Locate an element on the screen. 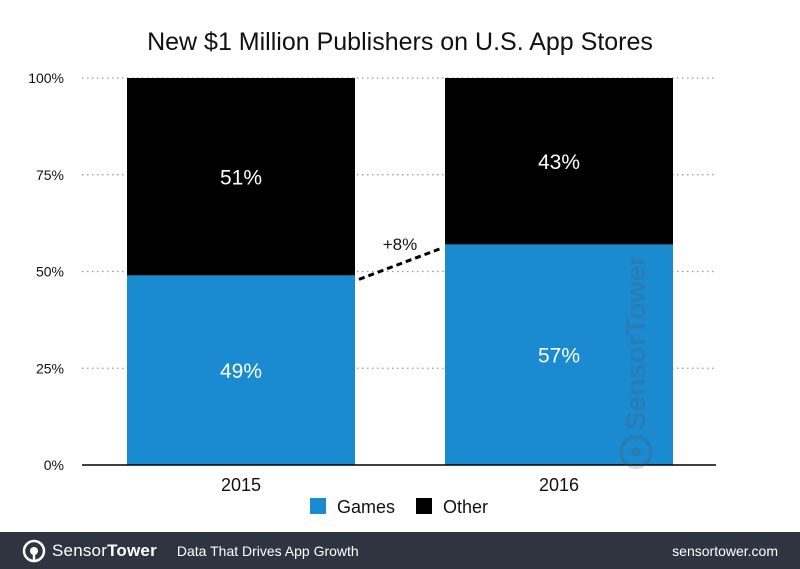 This screenshot has width=800, height=569. brand-part-1: Sensor is located at coordinates (80, 550).